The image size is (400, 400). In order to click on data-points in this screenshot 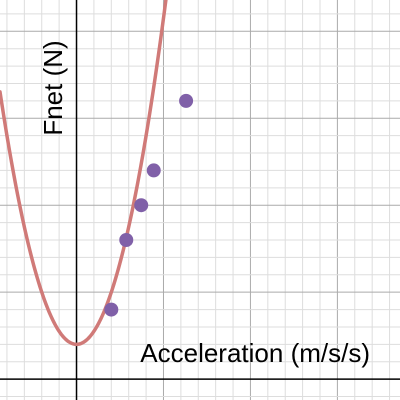, I will do `click(149, 205)`.